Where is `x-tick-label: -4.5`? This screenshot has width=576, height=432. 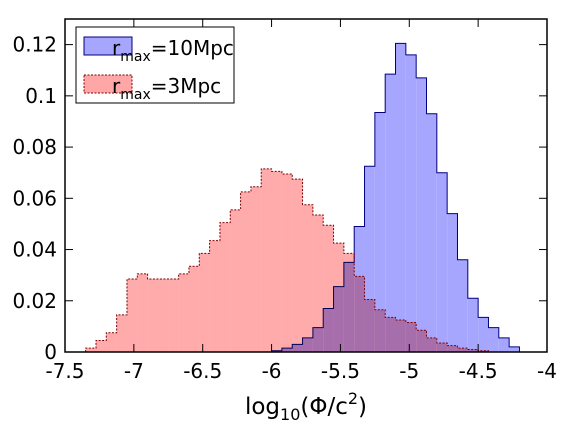
x-tick-label: -4.5 is located at coordinates (478, 371).